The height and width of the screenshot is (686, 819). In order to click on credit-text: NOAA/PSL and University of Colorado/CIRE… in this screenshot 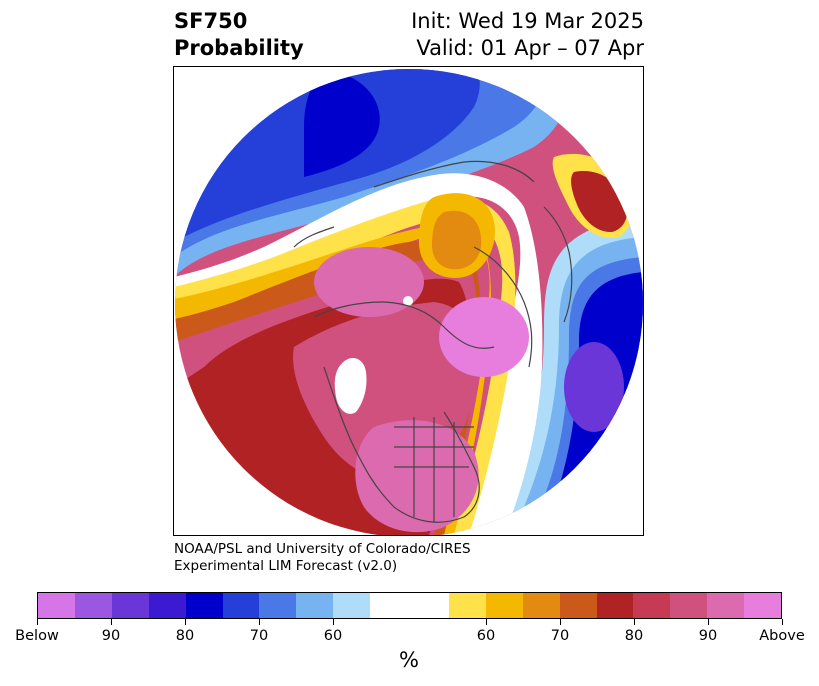, I will do `click(322, 558)`.